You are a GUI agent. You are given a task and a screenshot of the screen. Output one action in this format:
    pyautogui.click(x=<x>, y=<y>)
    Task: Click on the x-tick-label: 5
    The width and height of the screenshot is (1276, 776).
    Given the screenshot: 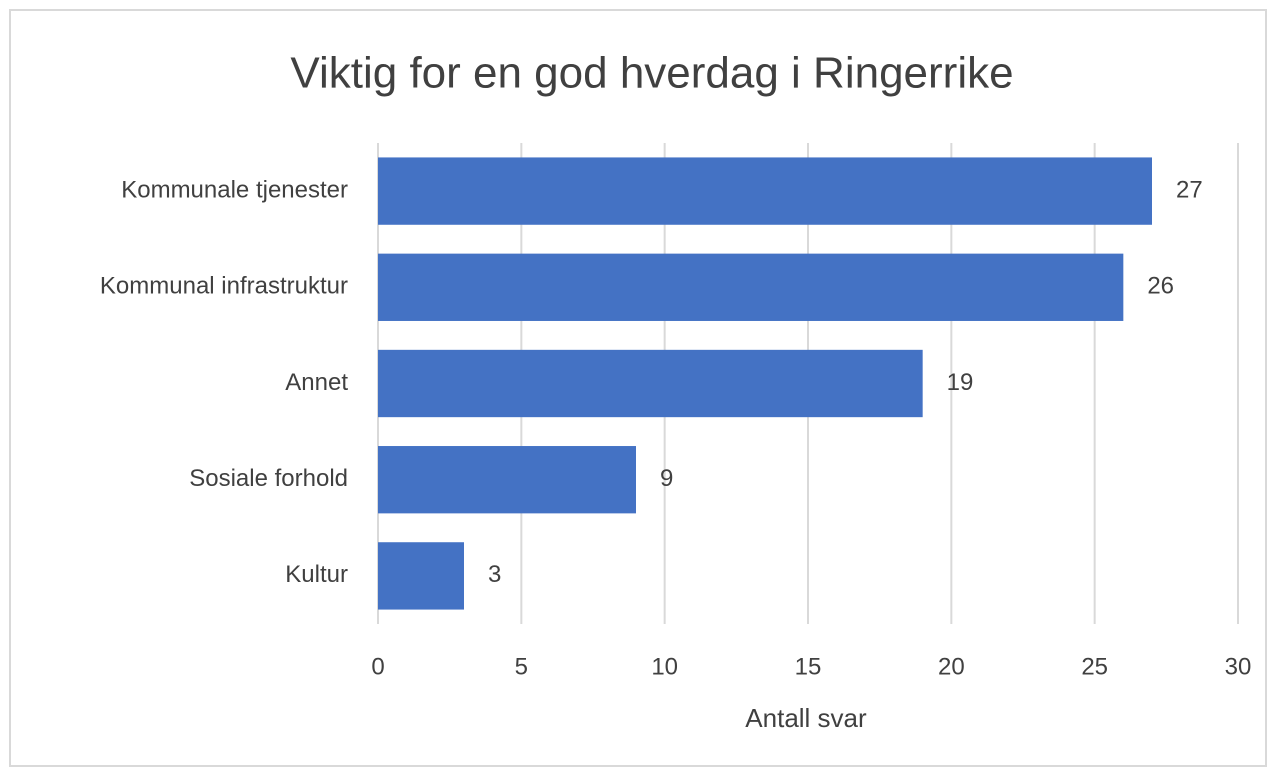 What is the action you would take?
    pyautogui.click(x=521, y=666)
    